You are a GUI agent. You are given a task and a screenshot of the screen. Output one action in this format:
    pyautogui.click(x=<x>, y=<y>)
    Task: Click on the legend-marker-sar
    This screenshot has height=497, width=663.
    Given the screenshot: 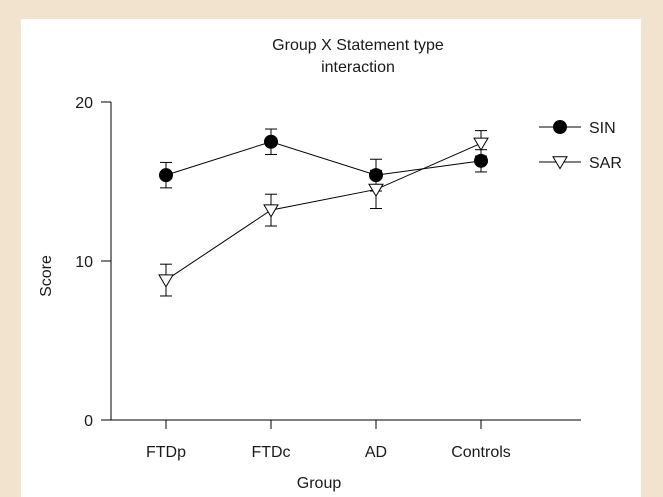 What is the action you would take?
    pyautogui.click(x=560, y=163)
    